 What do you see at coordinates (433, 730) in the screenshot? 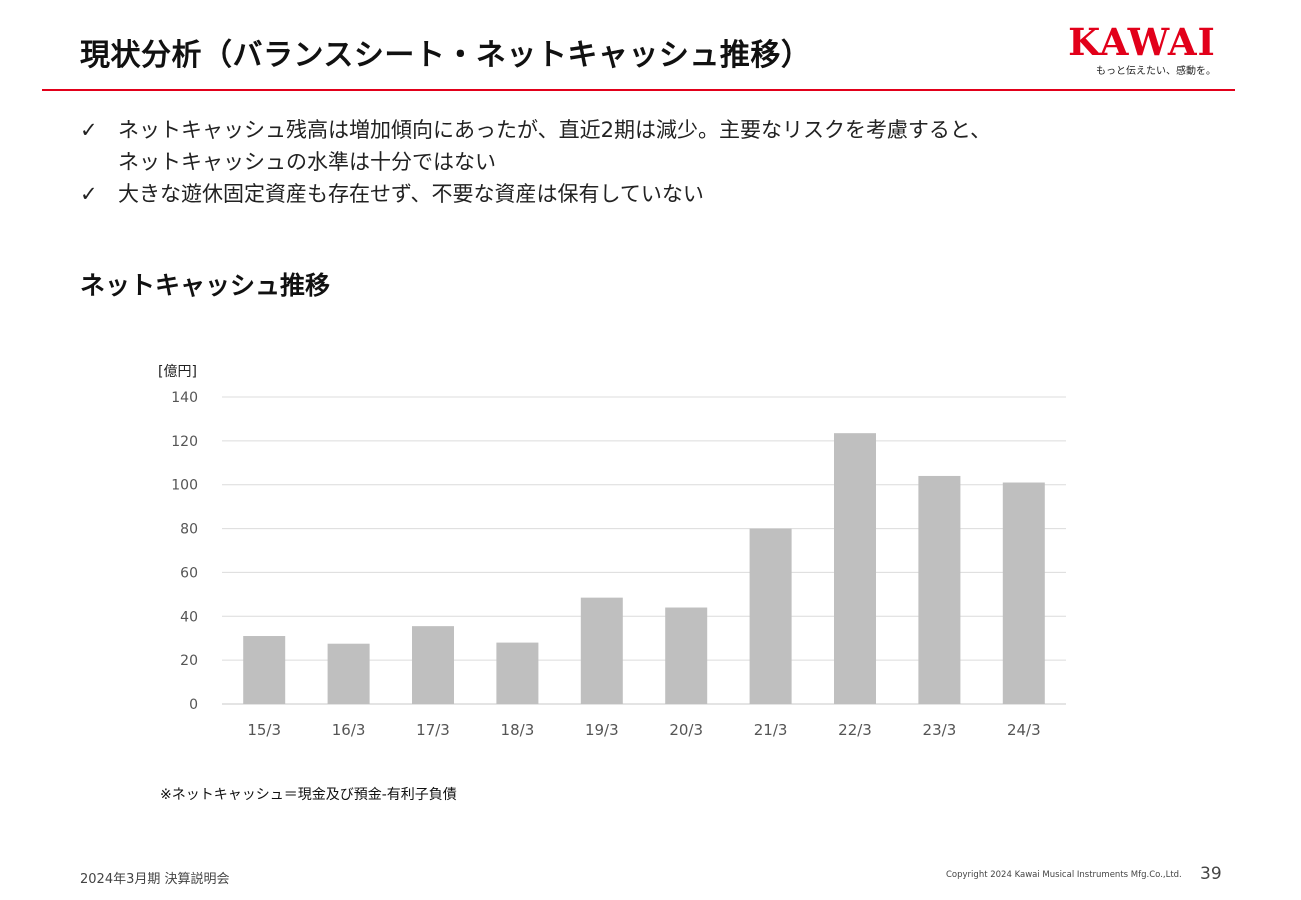
I see `x-tick-label: 17/3` at bounding box center [433, 730].